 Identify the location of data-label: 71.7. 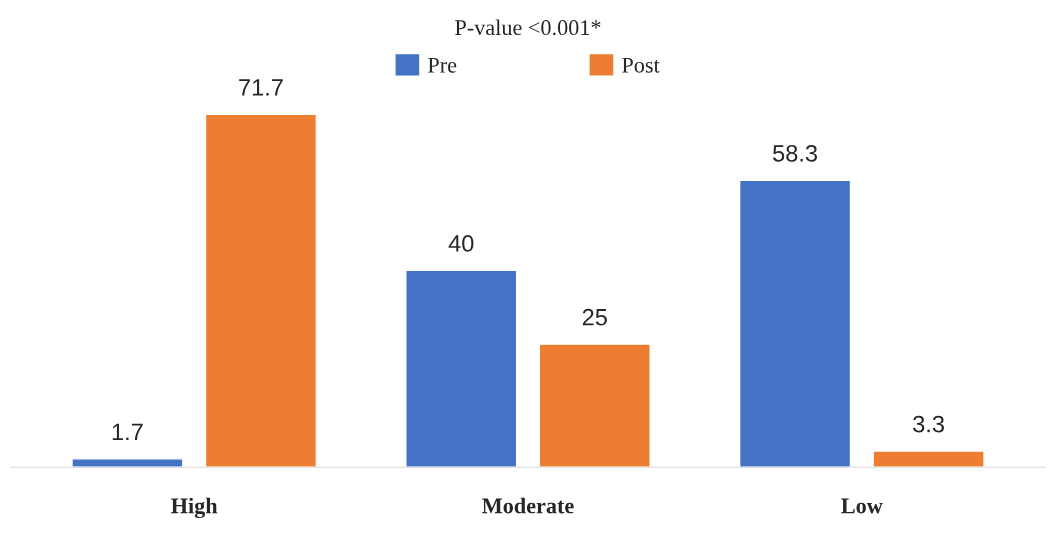
(261, 87).